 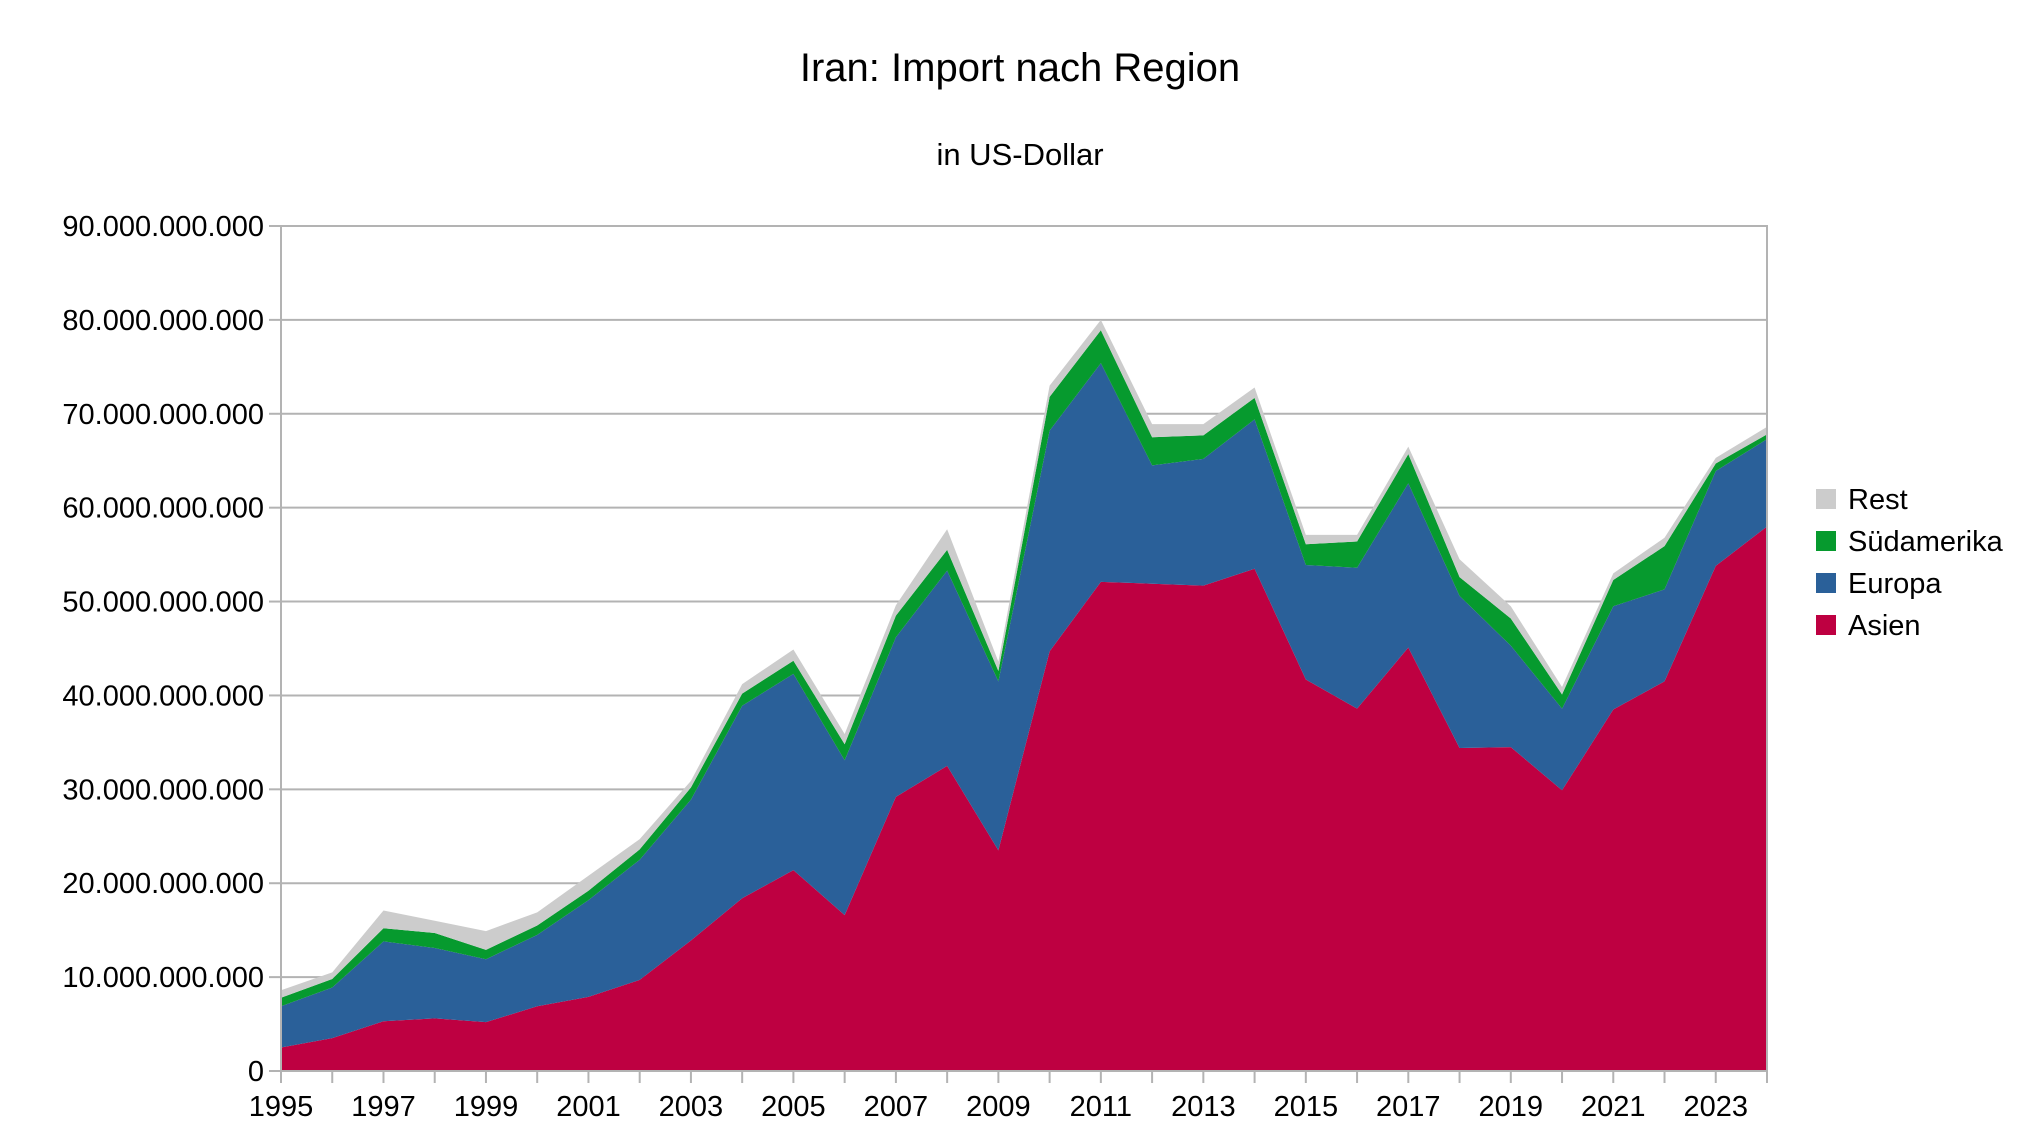 I want to click on legend-swatch-rest, so click(x=1826, y=499).